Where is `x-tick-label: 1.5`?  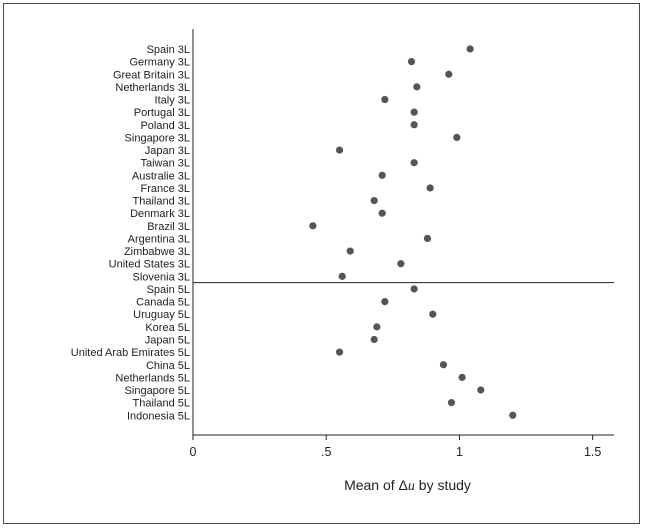
x-tick-label: 1.5 is located at coordinates (592, 452).